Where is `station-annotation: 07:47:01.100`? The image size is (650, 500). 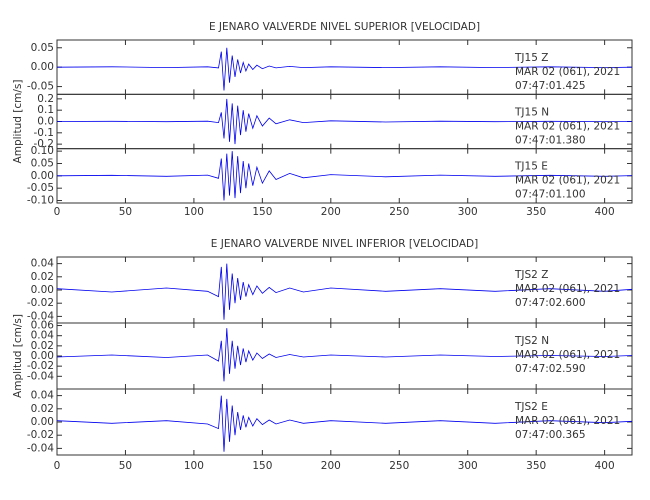
station-annotation: 07:47:01.100 is located at coordinates (550, 195).